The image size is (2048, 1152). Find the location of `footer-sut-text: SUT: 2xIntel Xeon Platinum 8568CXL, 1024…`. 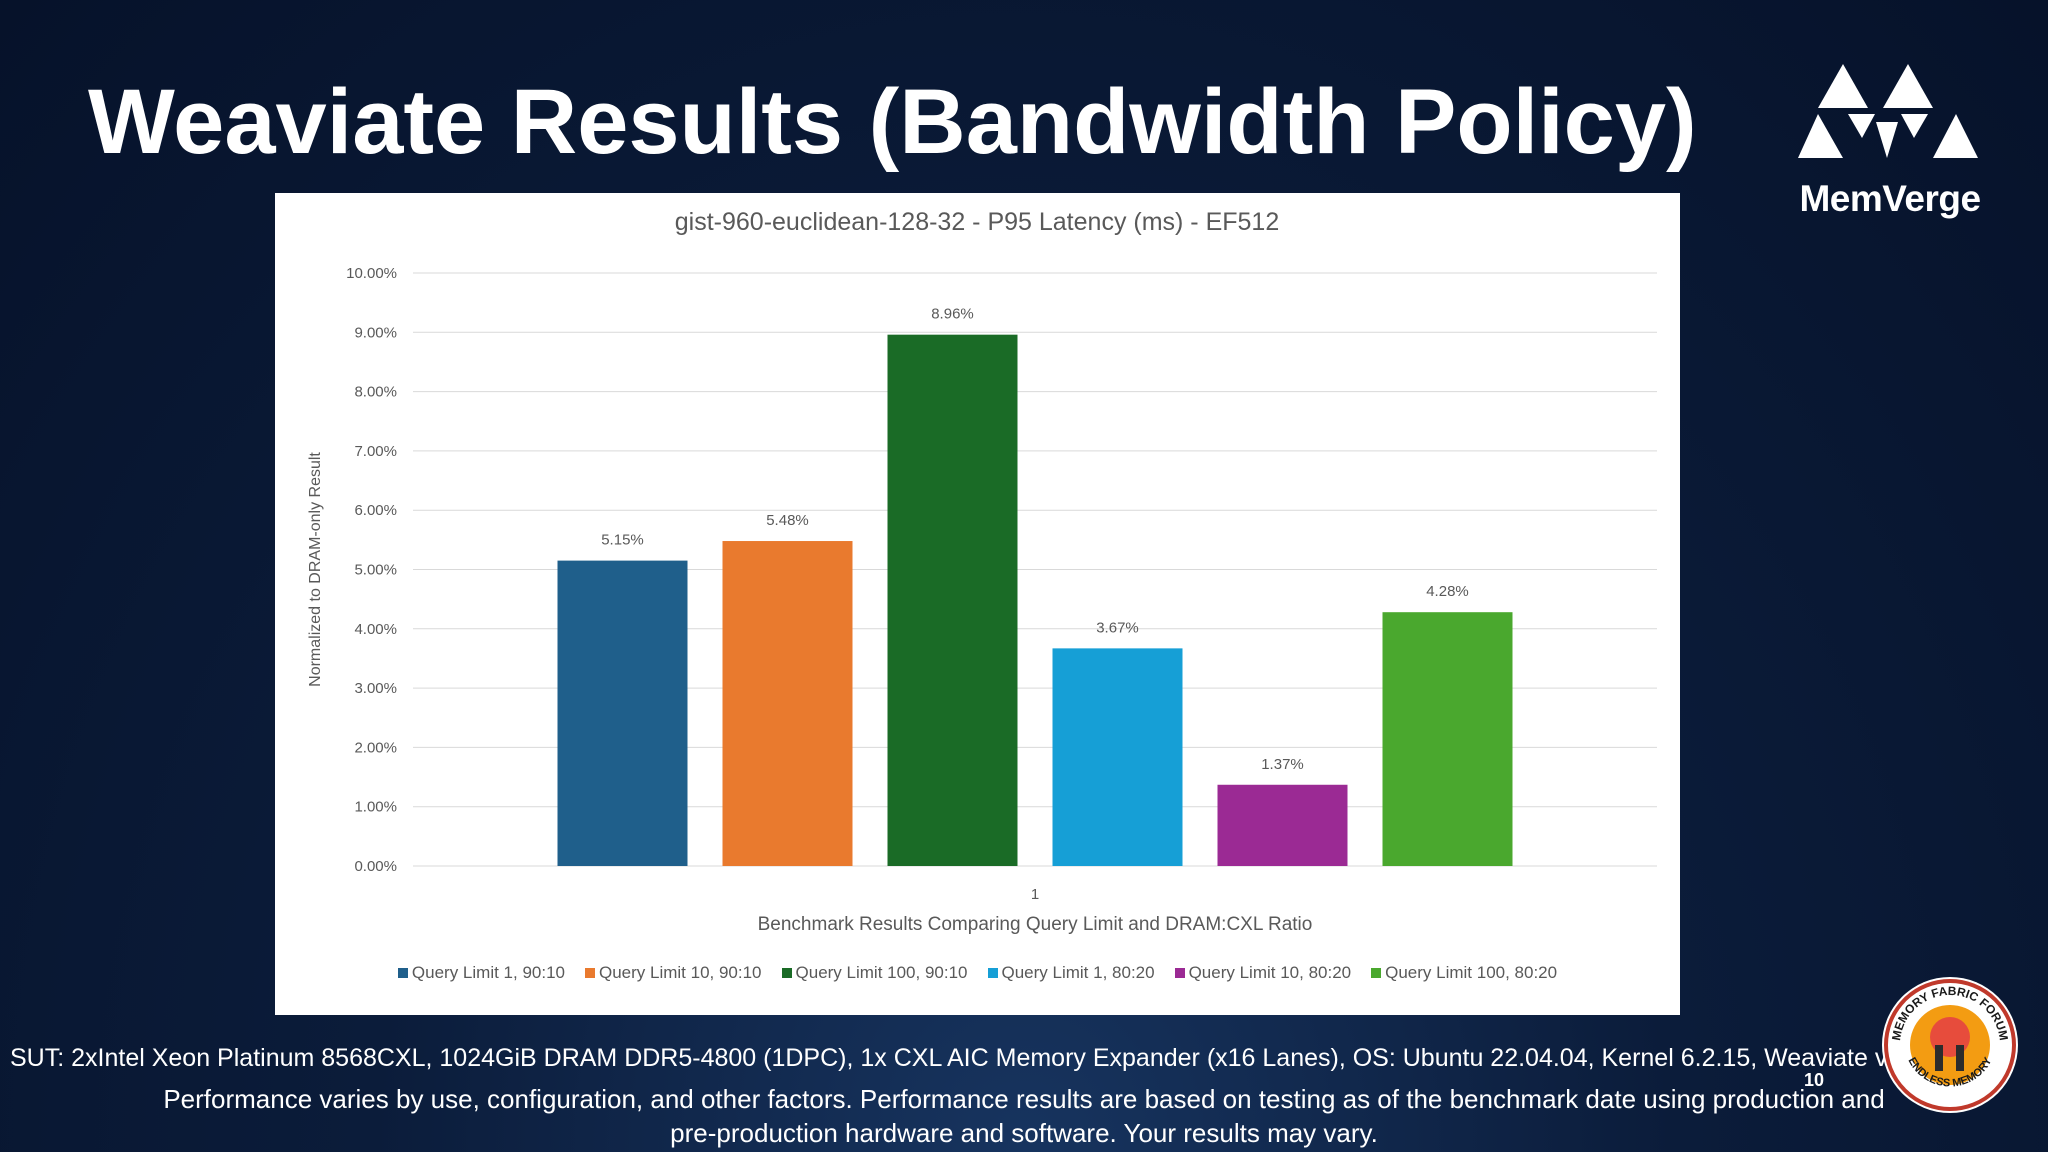

footer-sut-text: SUT: 2xIntel Xeon Platinum 8568CXL, 1024… is located at coordinates (983, 1058).